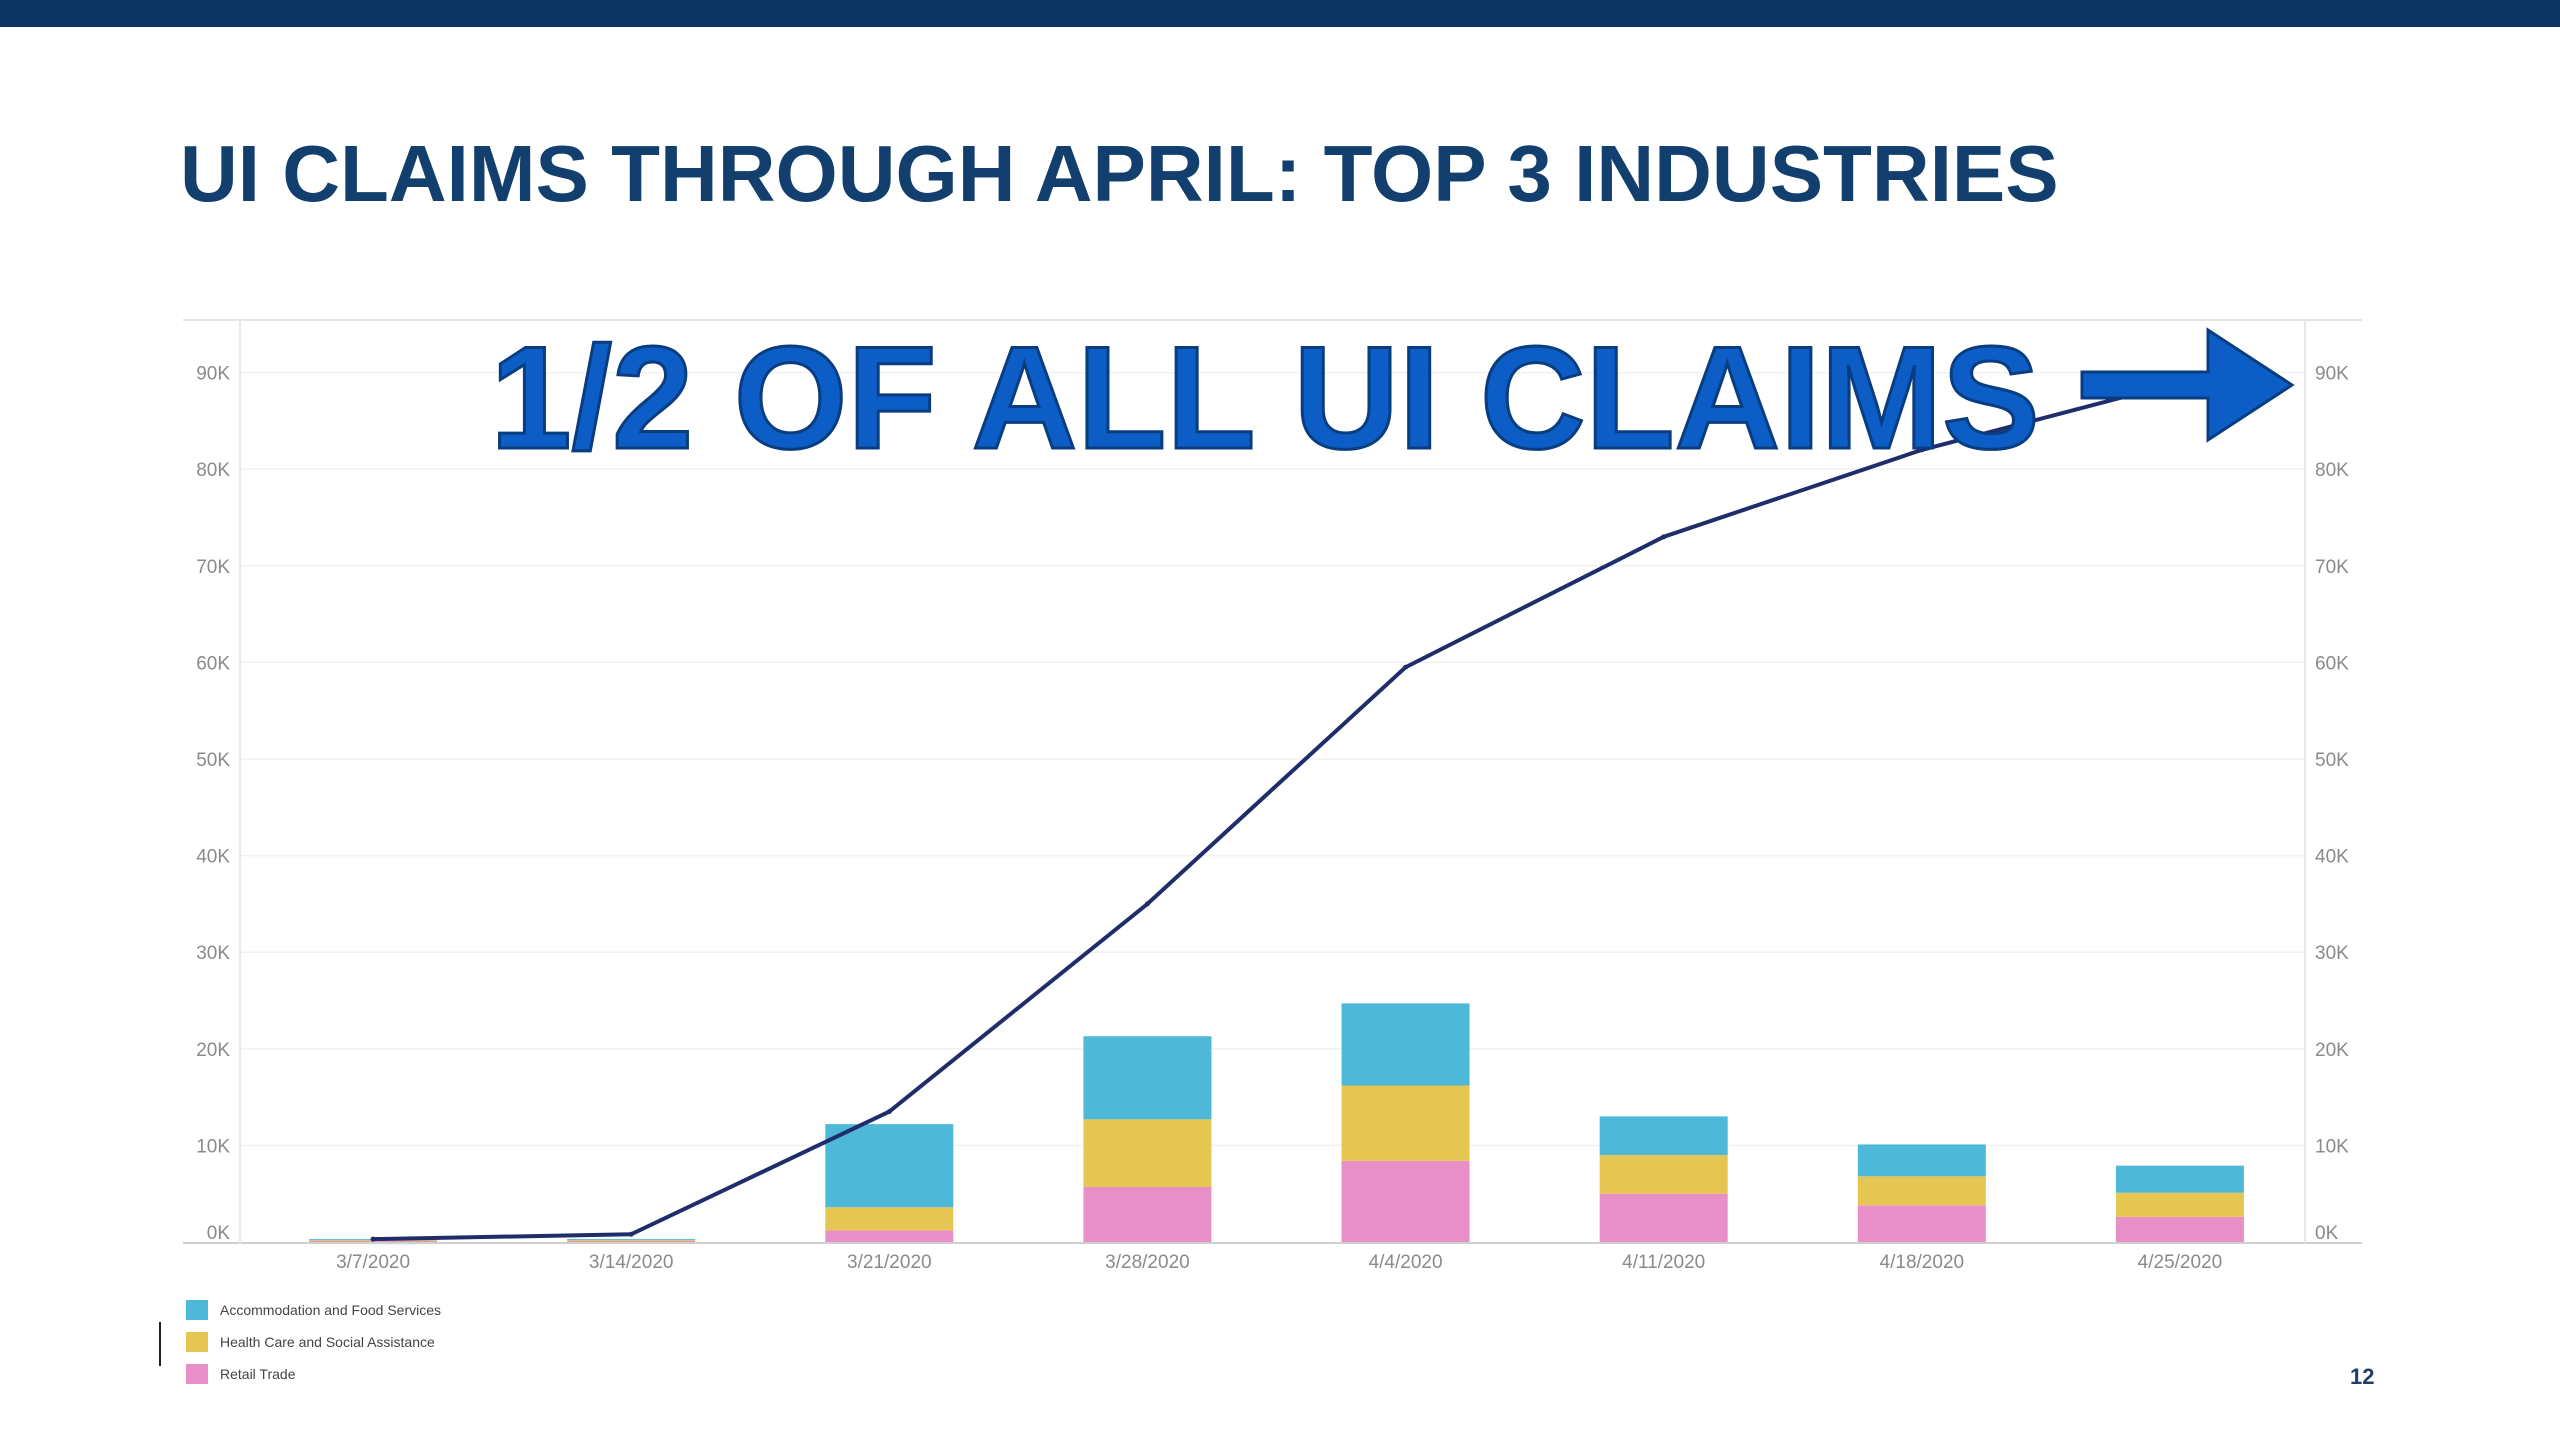 The image size is (2560, 1440). I want to click on y-tick-label-right: 80K, so click(2332, 470).